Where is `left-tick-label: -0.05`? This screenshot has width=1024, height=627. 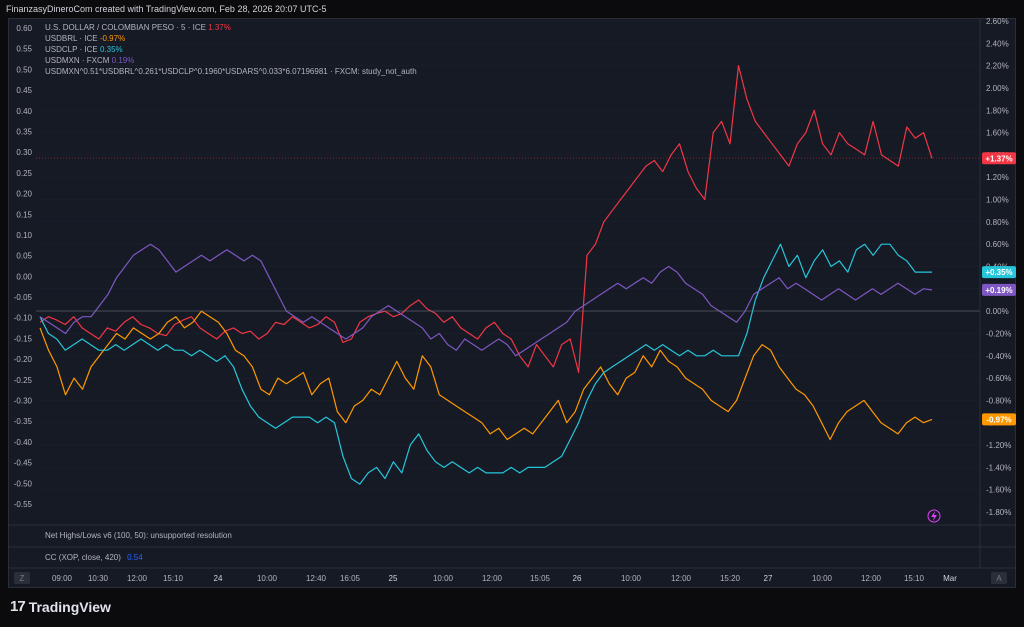
left-tick-label: -0.05 is located at coordinates (23, 297).